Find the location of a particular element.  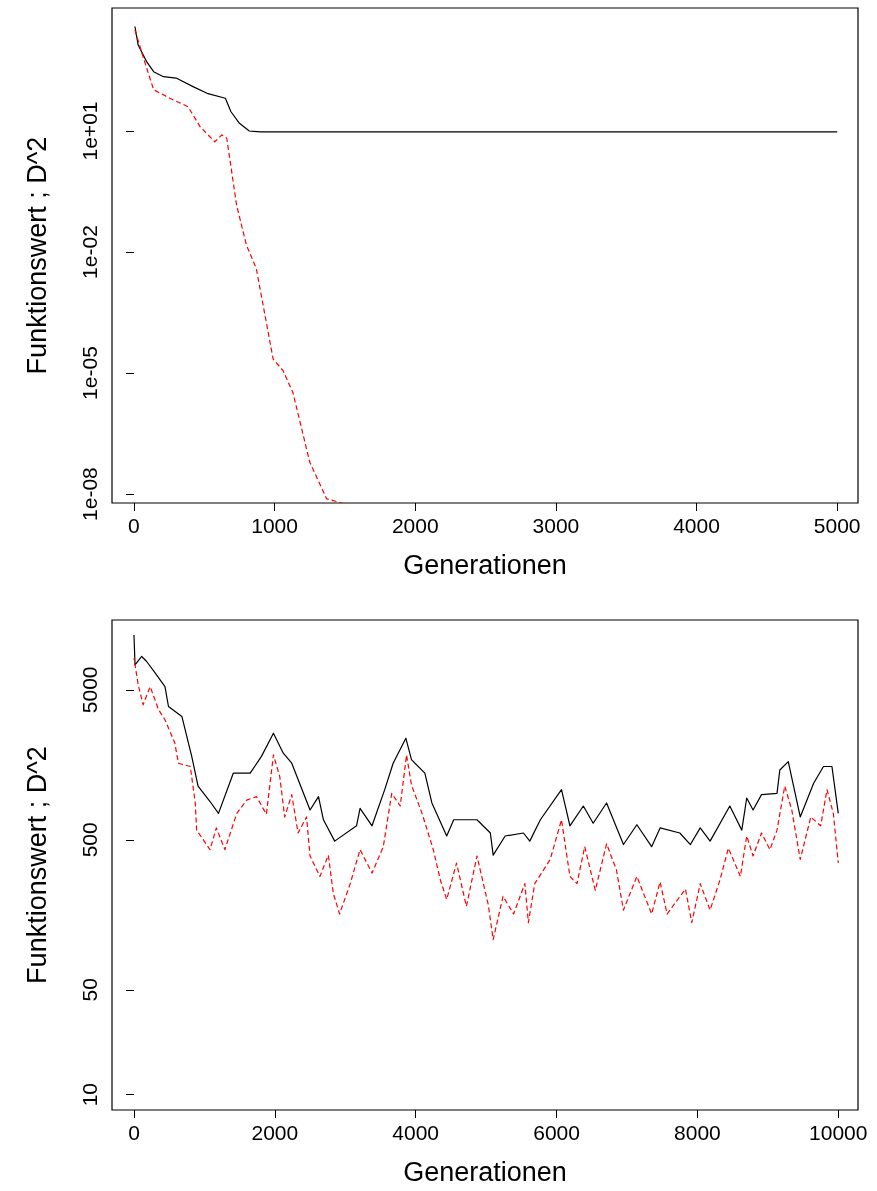

x-tick-label: 8000 is located at coordinates (697, 1132).